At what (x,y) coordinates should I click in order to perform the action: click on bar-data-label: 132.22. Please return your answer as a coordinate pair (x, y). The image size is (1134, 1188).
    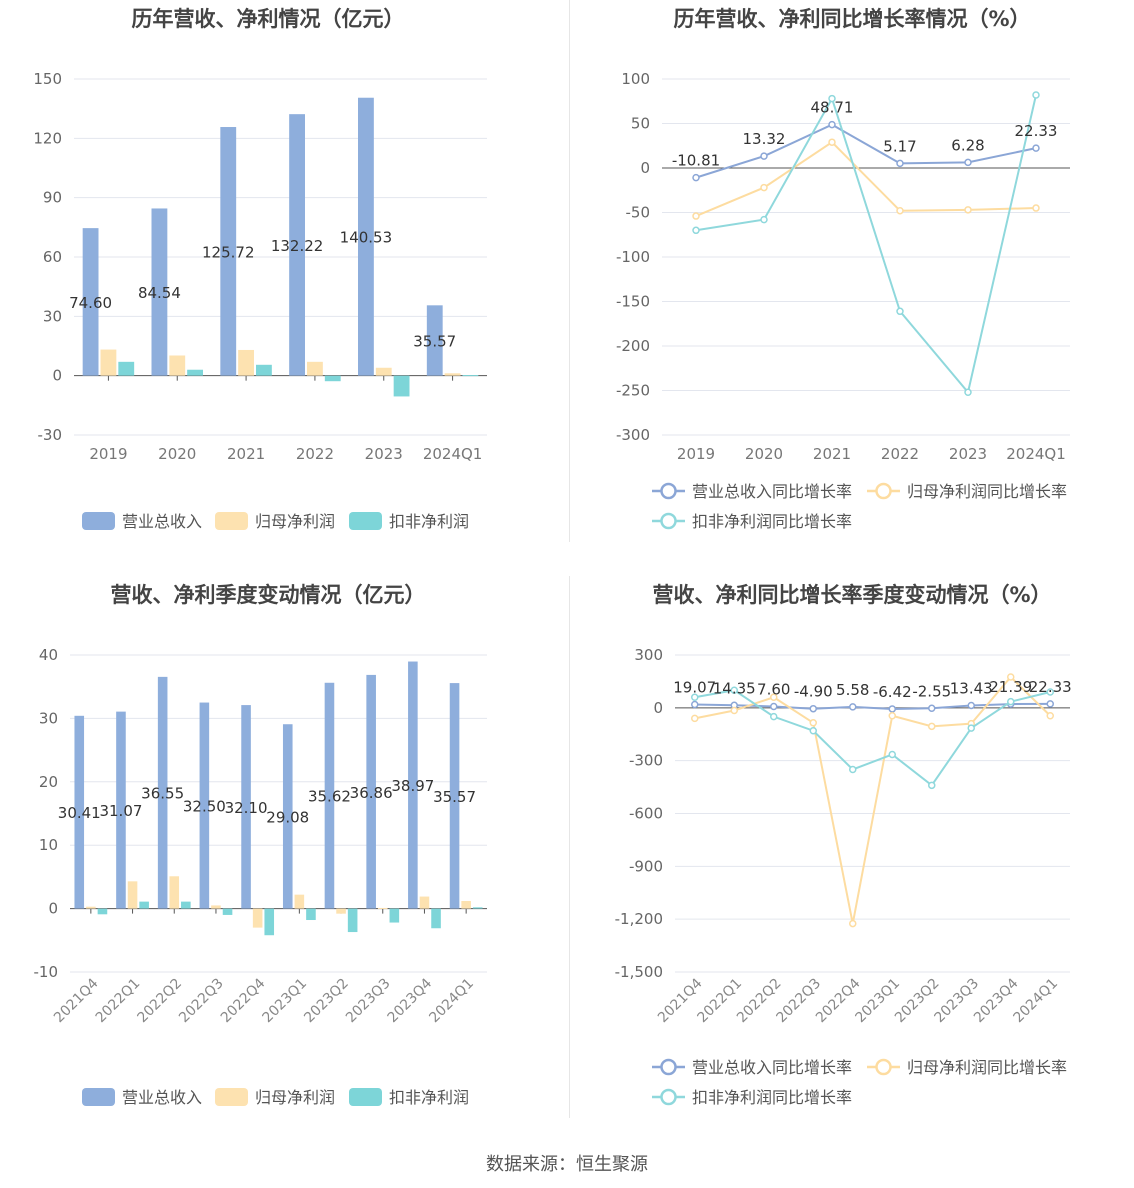
    Looking at the image, I should click on (297, 246).